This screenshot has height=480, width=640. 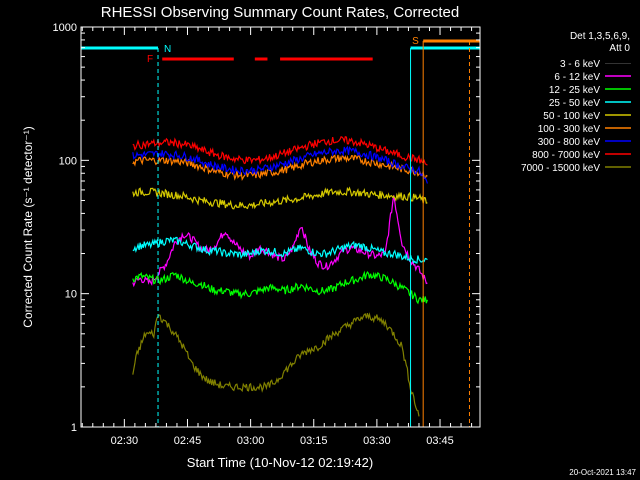 I want to click on legend-label: 7000 - 15000 keV, so click(x=560, y=168).